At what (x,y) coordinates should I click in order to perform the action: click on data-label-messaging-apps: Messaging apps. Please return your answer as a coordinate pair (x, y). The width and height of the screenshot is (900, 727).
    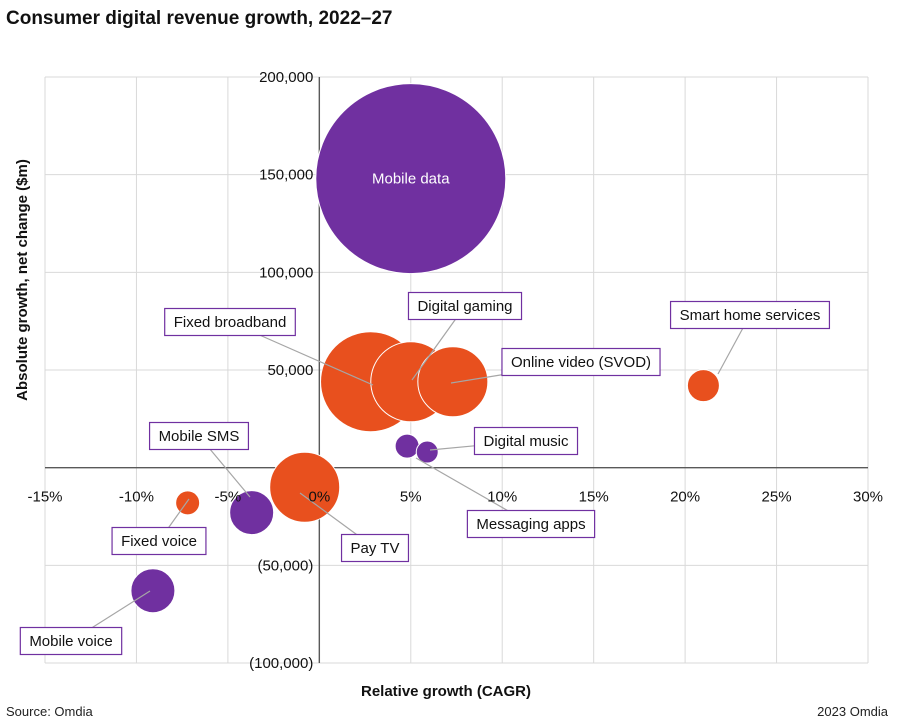
    Looking at the image, I should click on (530, 524).